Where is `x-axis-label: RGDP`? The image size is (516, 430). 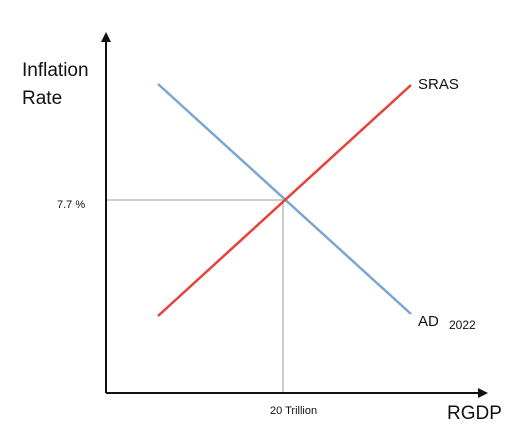
x-axis-label: RGDP is located at coordinates (474, 413).